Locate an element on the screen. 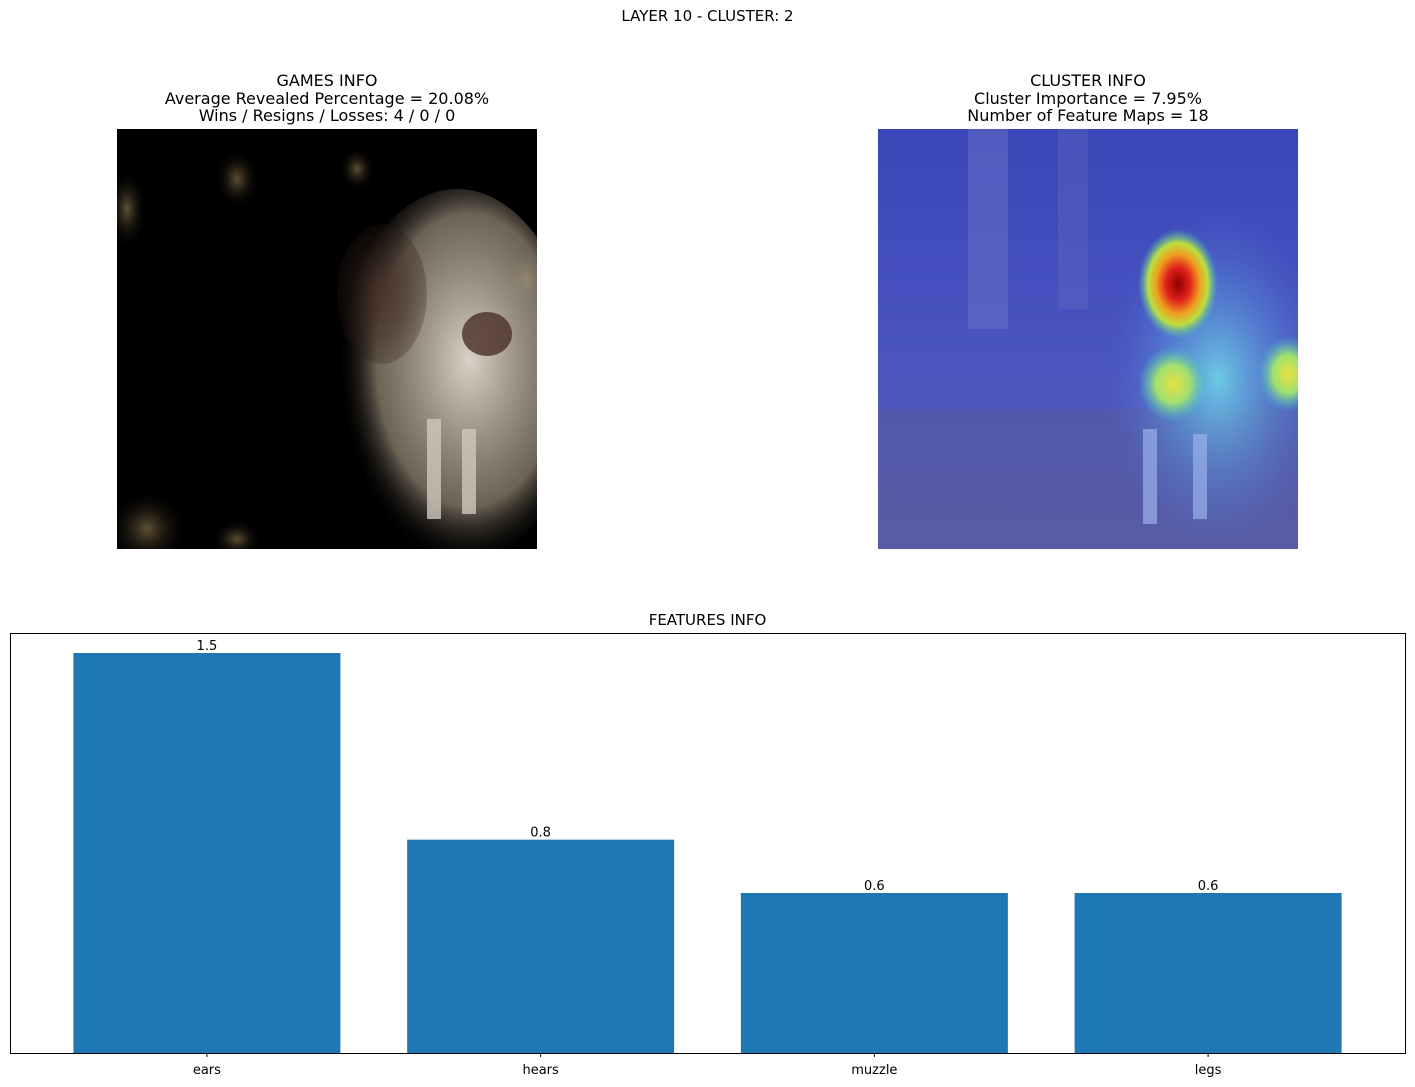 This screenshot has height=1087, width=1415. cluster-info-title: CLUSTER INFO is located at coordinates (1088, 80).